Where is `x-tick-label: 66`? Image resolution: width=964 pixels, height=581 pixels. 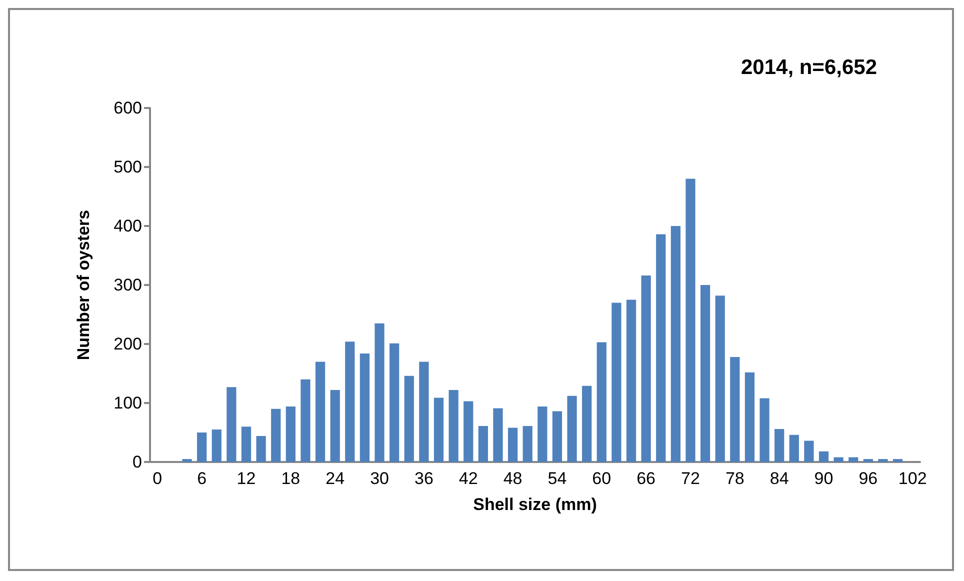 x-tick-label: 66 is located at coordinates (646, 478).